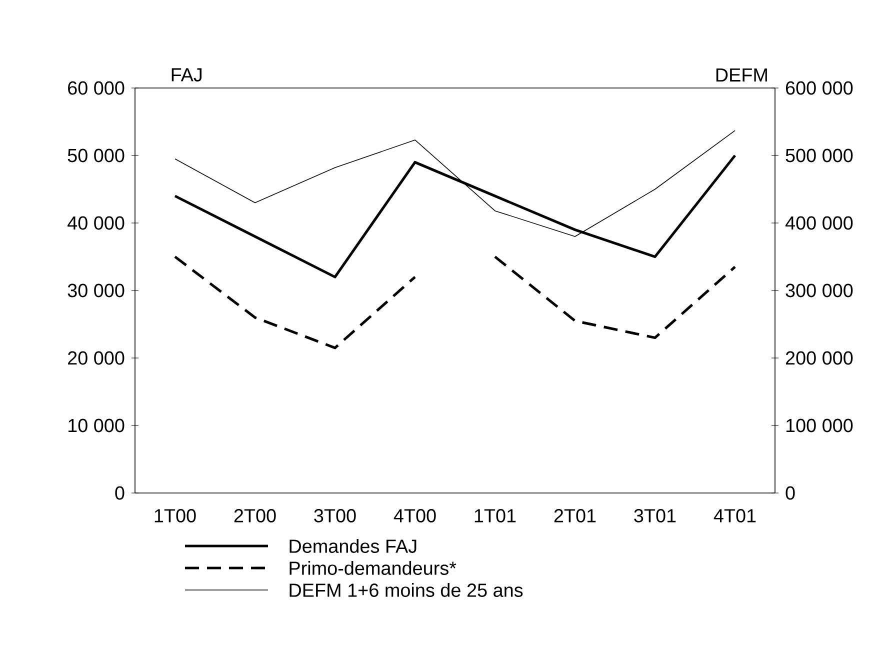 This screenshot has width=893, height=646. What do you see at coordinates (119, 493) in the screenshot?
I see `y-tick-label: 0` at bounding box center [119, 493].